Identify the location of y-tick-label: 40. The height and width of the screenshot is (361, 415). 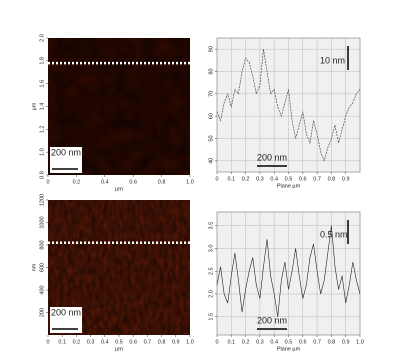
(211, 161).